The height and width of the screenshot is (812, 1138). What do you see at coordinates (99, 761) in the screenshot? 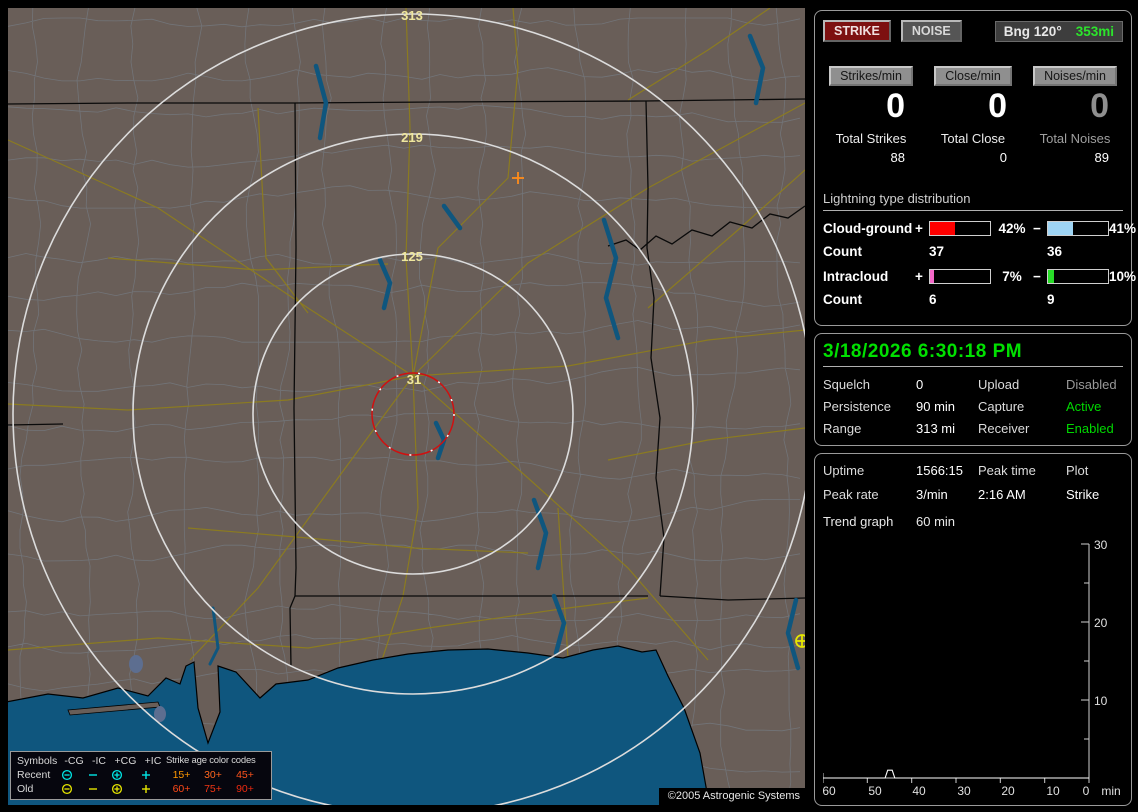
I see `legend-col-neg-ic: -IC` at bounding box center [99, 761].